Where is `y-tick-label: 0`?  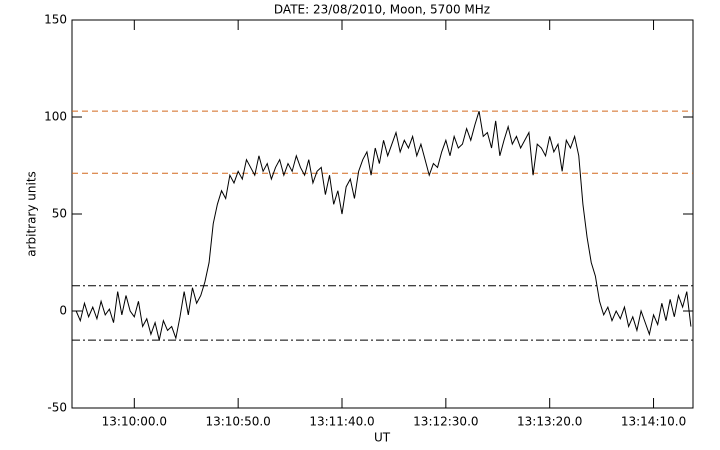
y-tick-label: 0 is located at coordinates (63, 311).